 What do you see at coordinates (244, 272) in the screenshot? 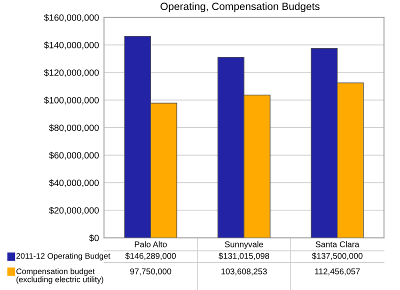
I see `data-label: 103,608,253` at bounding box center [244, 272].